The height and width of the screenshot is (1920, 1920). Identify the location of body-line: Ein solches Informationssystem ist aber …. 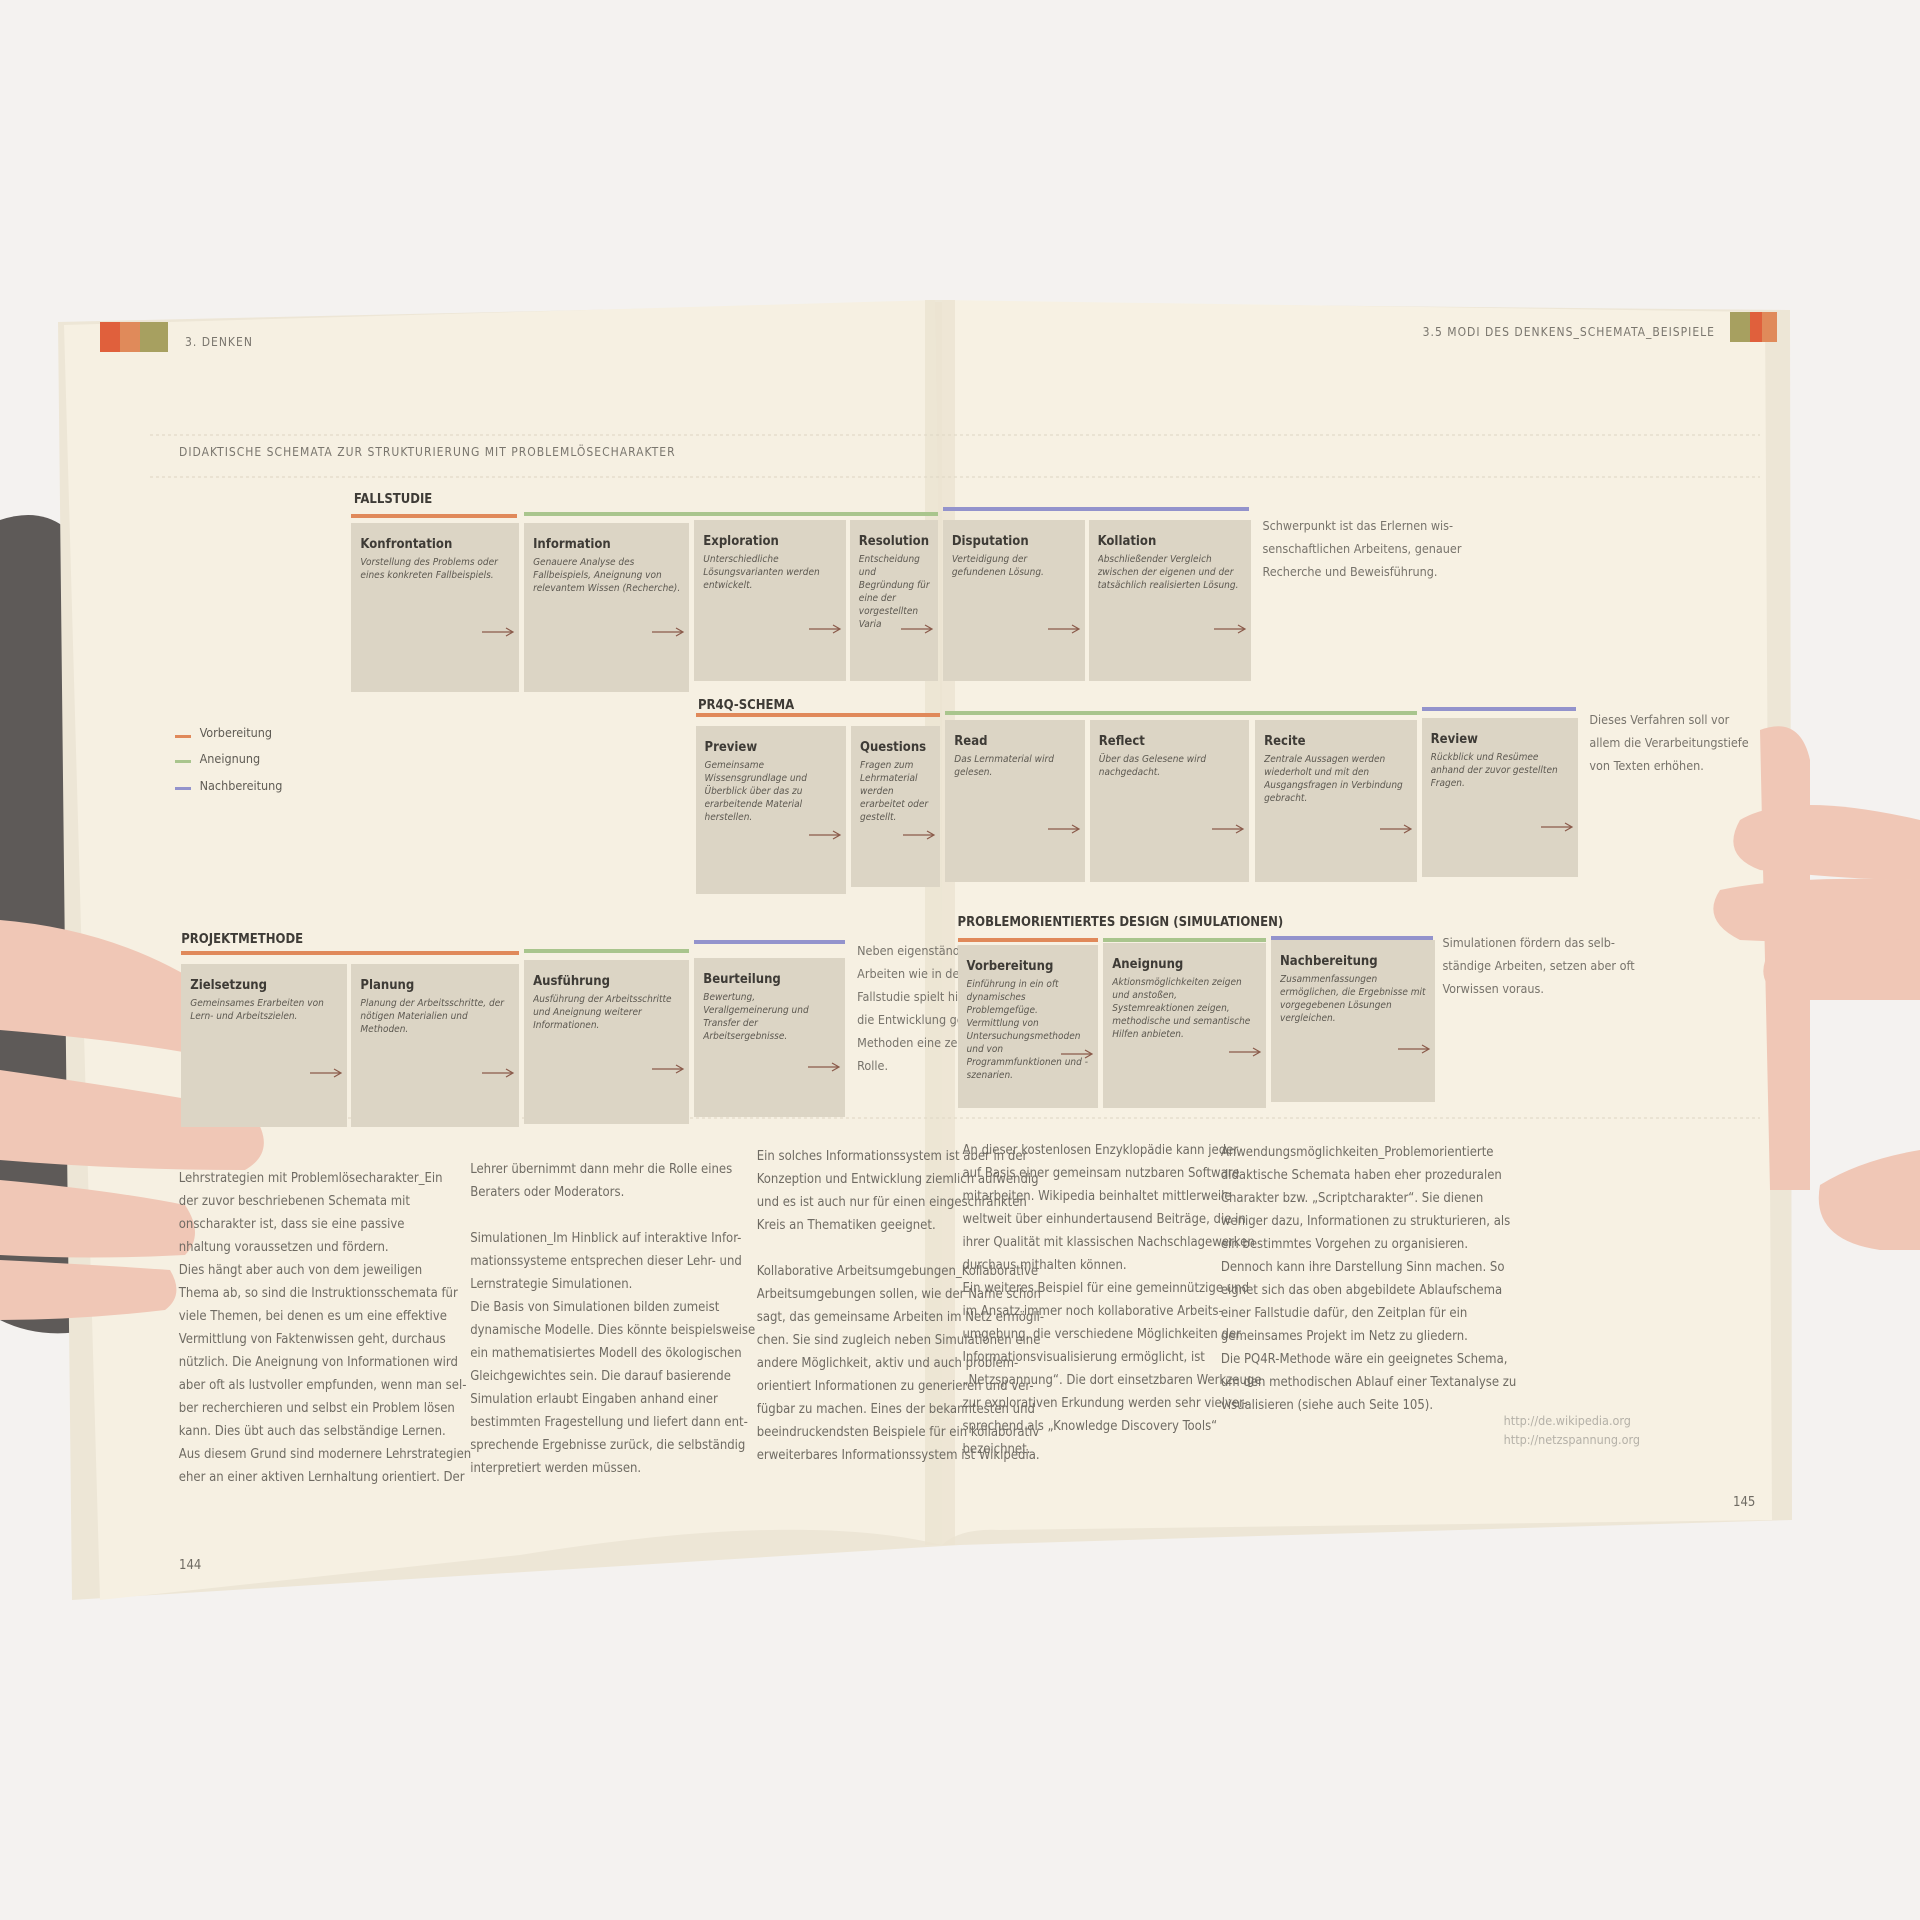
(892, 1156).